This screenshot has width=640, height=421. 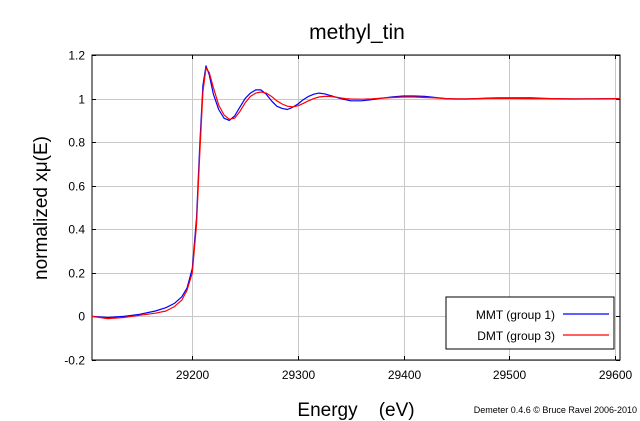 I want to click on y-tick-label: 0, so click(x=81, y=317).